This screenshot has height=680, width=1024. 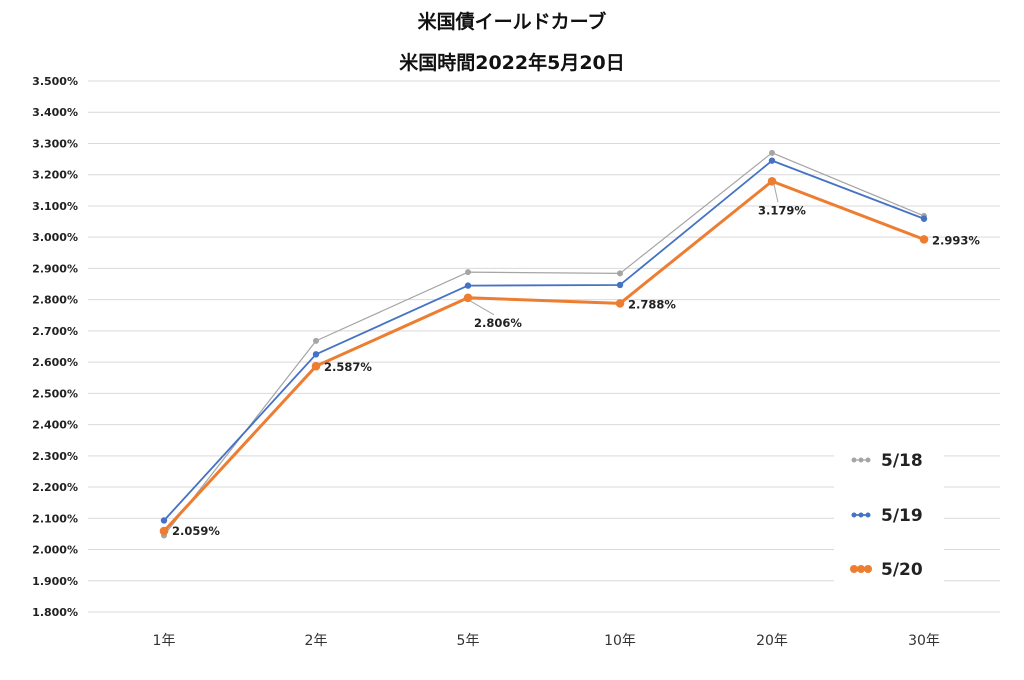 What do you see at coordinates (348, 367) in the screenshot?
I see `data-label: 2.587%` at bounding box center [348, 367].